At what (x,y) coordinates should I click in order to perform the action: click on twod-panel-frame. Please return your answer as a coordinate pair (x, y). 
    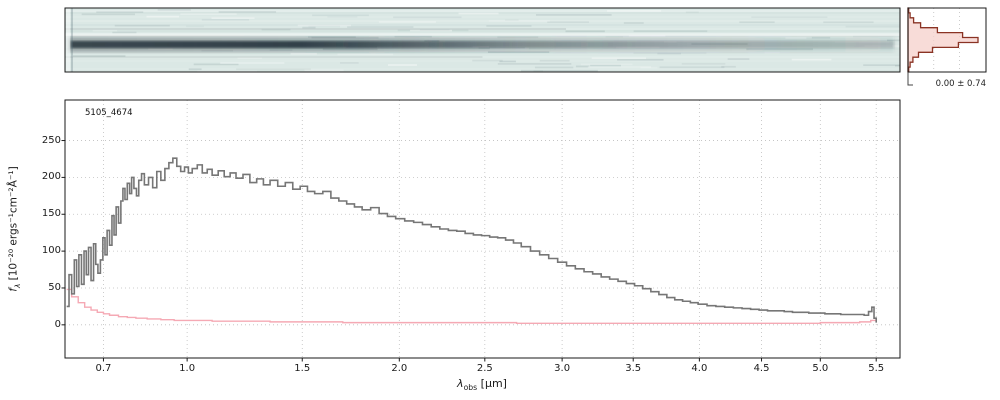
    Looking at the image, I should click on (482, 40).